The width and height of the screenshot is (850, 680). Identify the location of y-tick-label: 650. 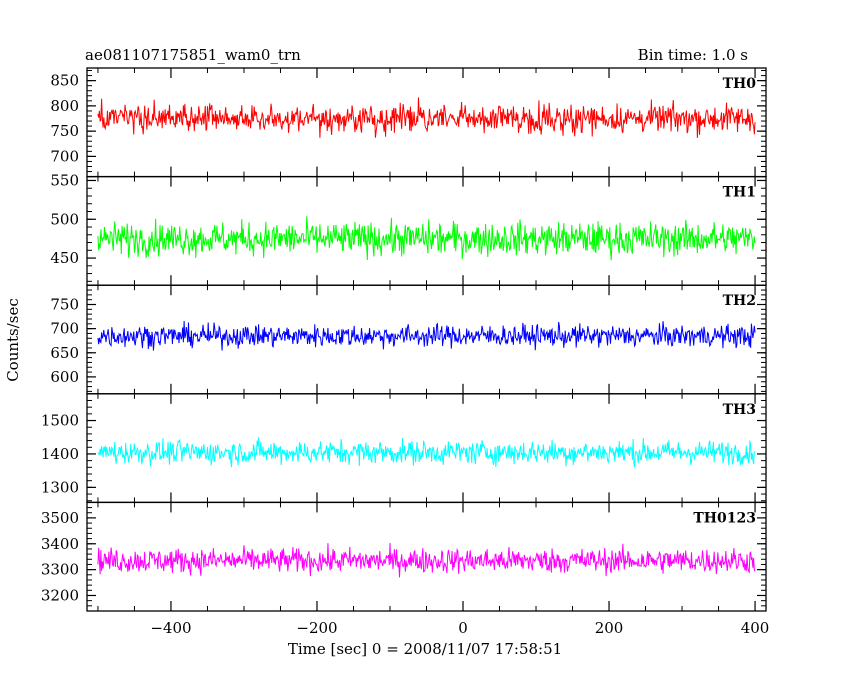
(64, 353).